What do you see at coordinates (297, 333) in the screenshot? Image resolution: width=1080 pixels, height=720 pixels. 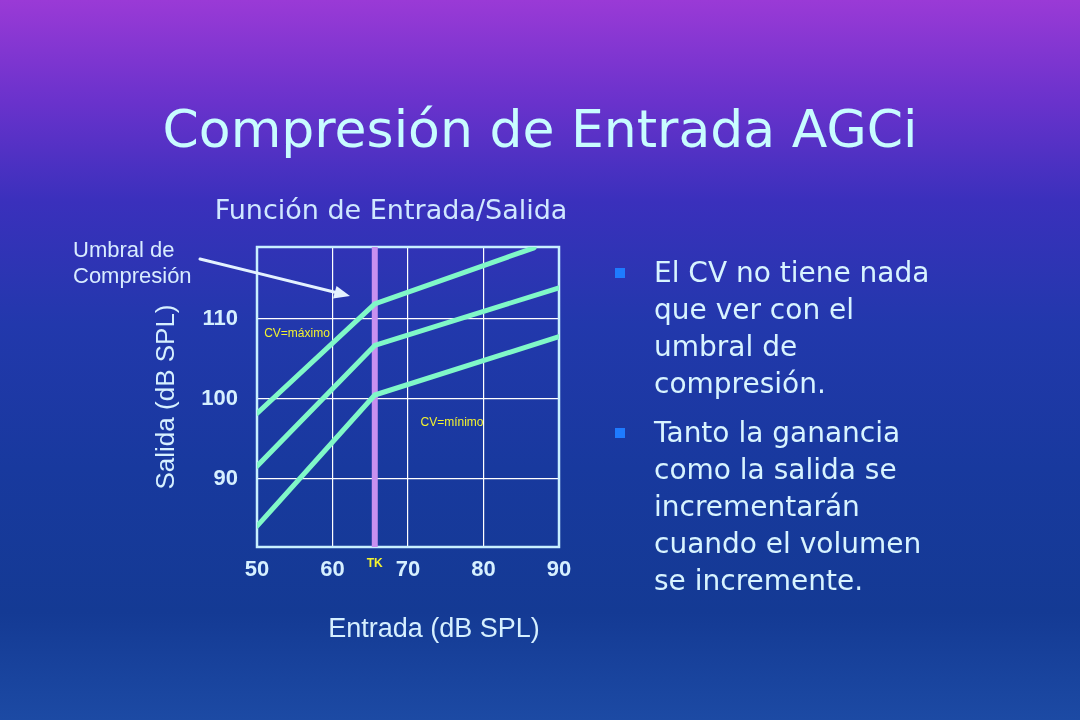 I see `annotation: CV=máximo` at bounding box center [297, 333].